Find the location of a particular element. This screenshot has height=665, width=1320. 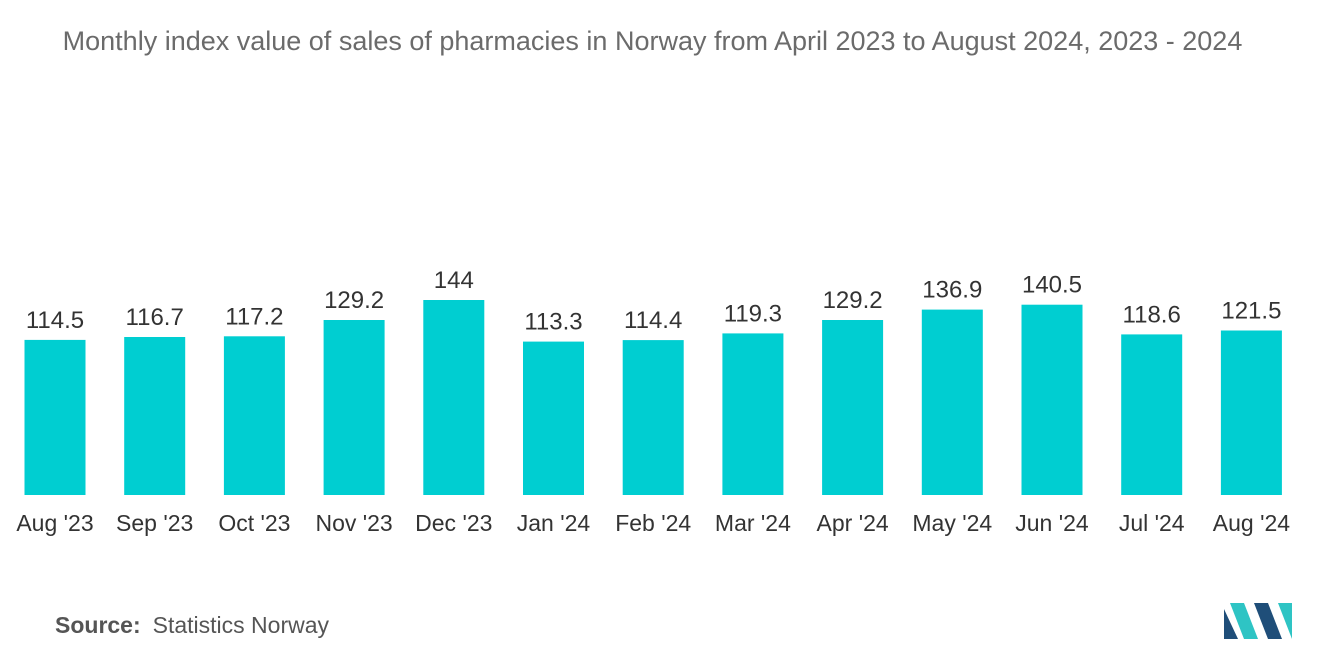

mordor-intelligence-logo-icon is located at coordinates (1258, 621).